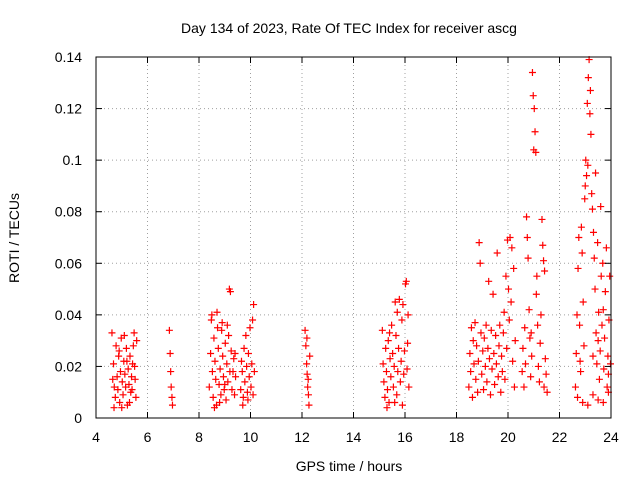  Describe the element at coordinates (508, 437) in the screenshot. I see `x-tick-label: 20` at that location.